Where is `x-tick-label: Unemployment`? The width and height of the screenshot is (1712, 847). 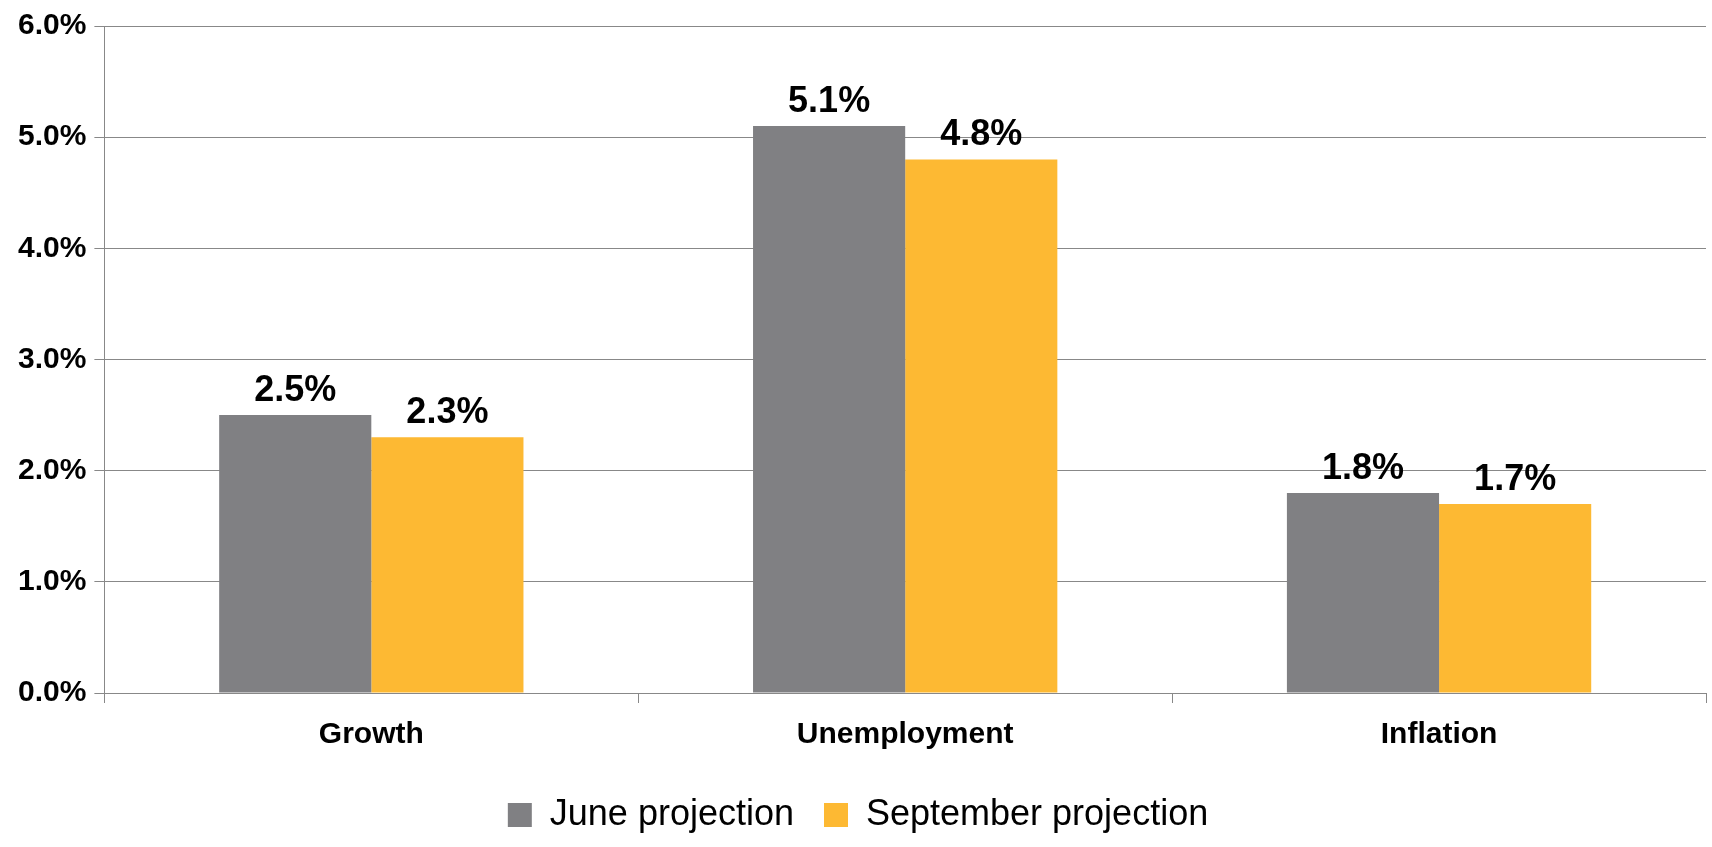
x-tick-label: Unemployment is located at coordinates (905, 733).